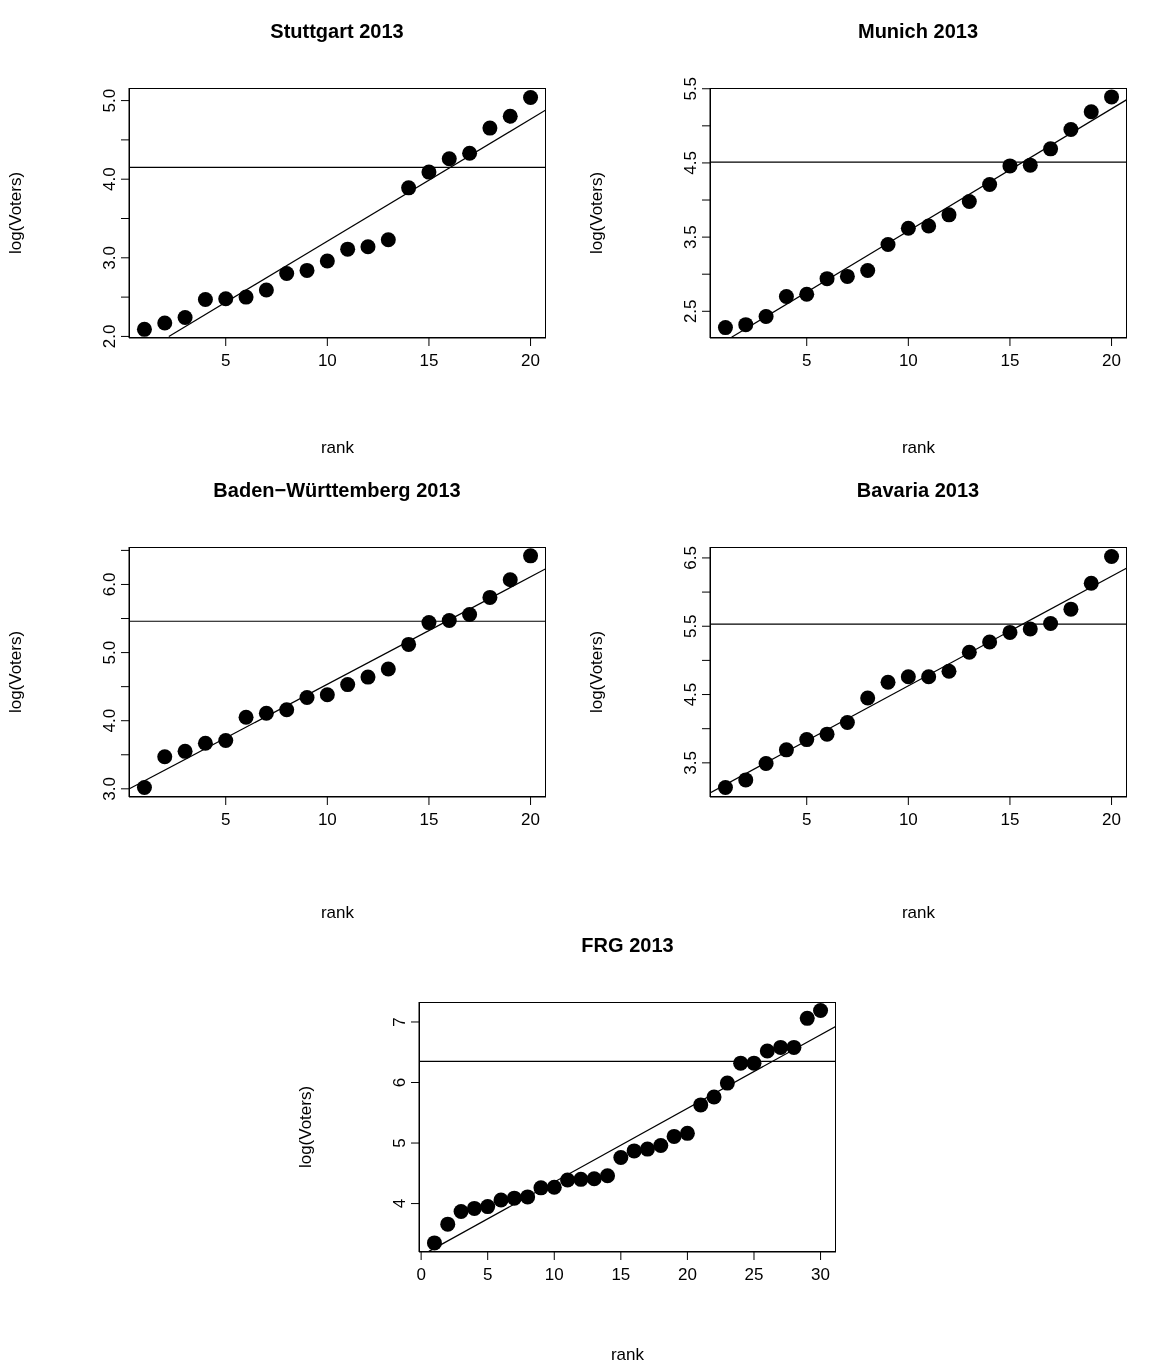 This screenshot has height=1372, width=1163. I want to click on y-tick-label: 6.5, so click(690, 558).